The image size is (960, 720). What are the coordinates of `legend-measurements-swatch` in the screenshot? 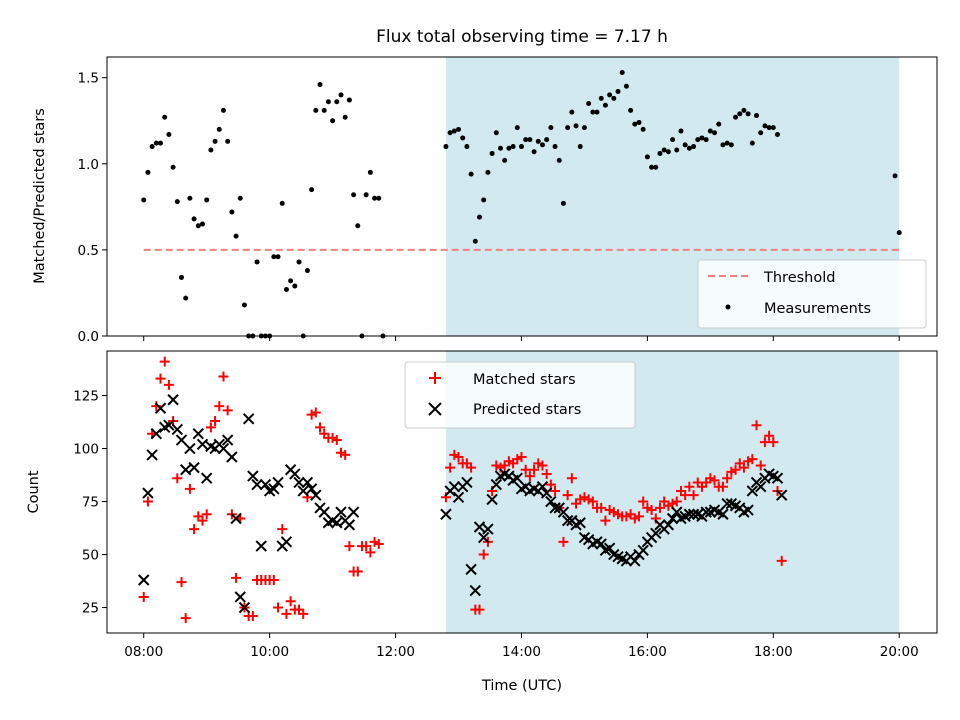 It's located at (728, 307).